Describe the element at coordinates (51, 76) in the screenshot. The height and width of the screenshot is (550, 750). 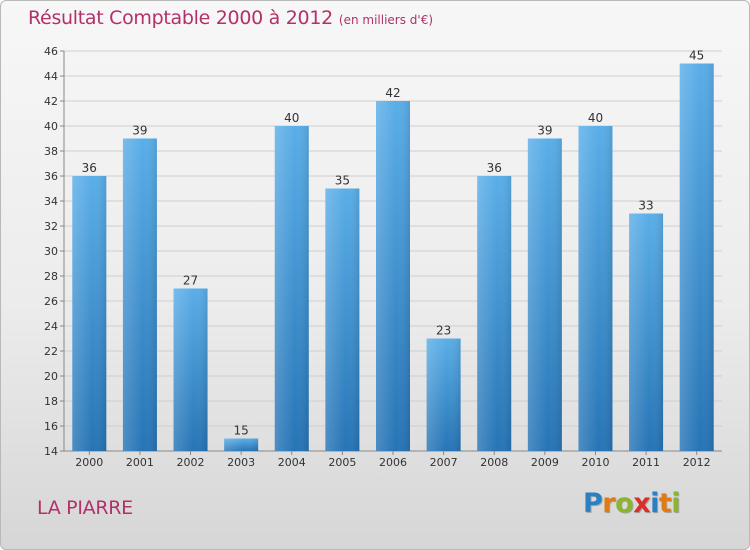
I see `y-tick-label: 44` at that location.